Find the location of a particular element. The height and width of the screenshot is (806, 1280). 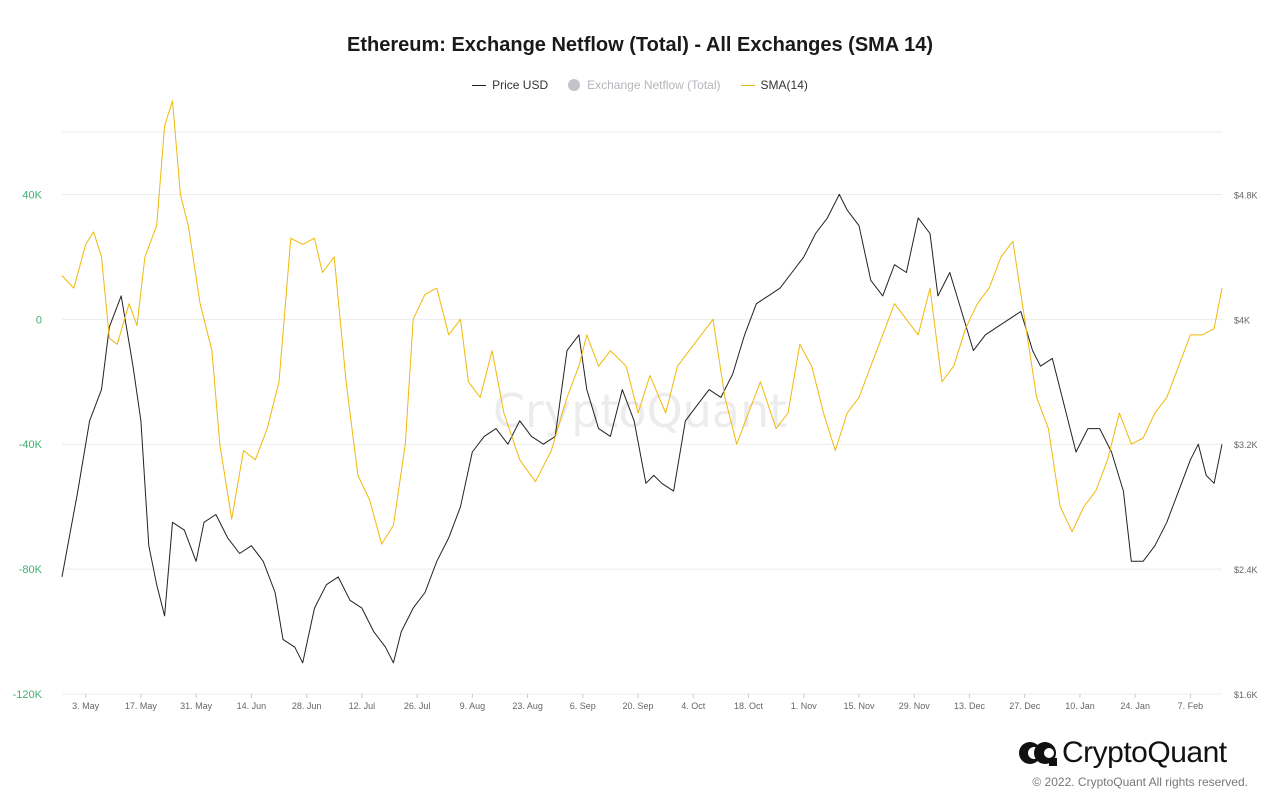

y-right-tick-label: $1.6K is located at coordinates (1246, 695).